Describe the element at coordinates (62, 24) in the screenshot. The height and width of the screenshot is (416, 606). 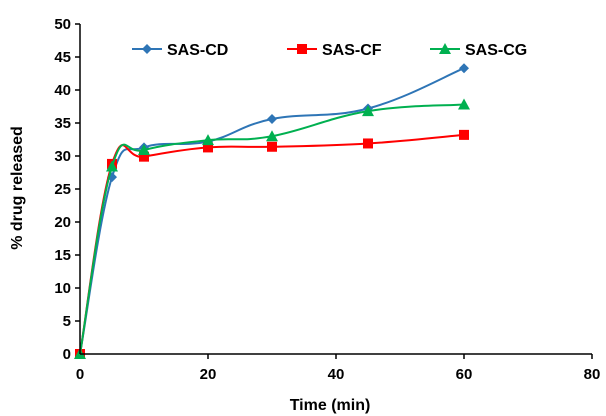
I see `y-tick-label: 50` at that location.